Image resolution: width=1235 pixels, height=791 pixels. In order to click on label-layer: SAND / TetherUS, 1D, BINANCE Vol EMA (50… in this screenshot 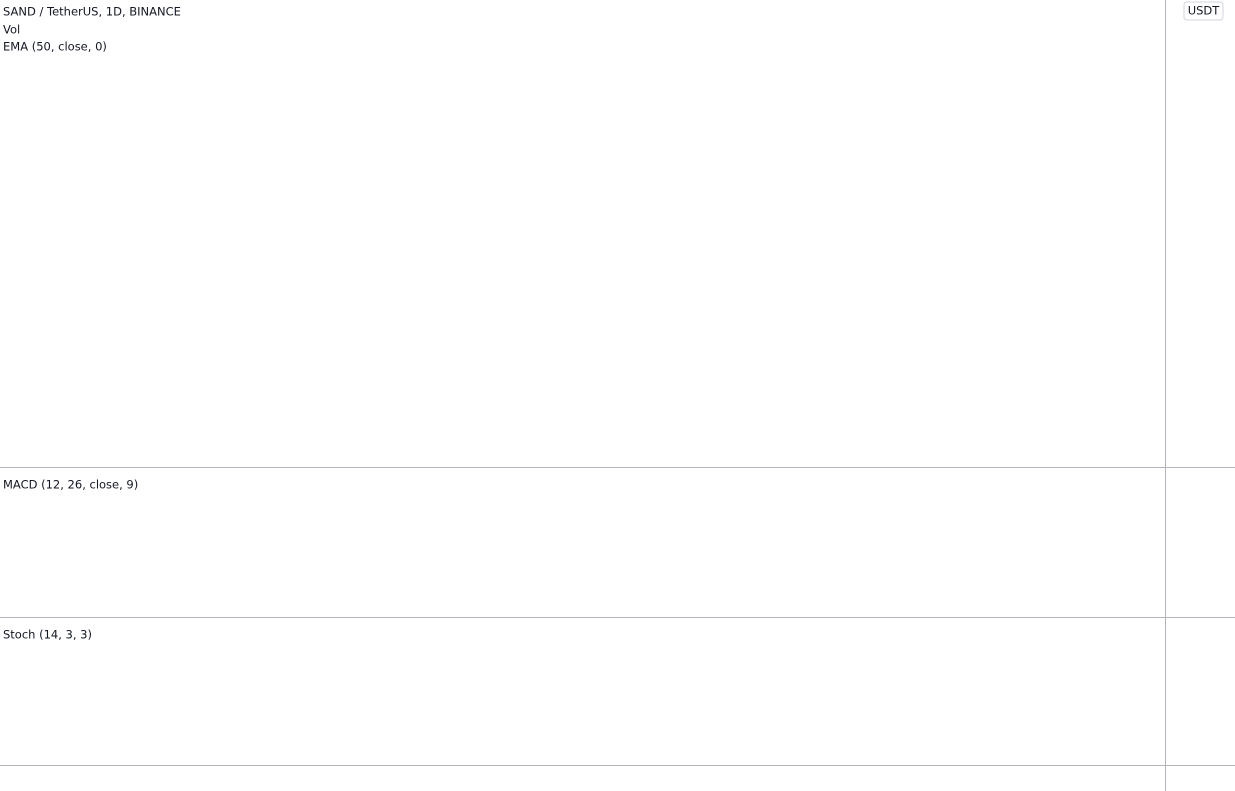, I will do `click(92, 323)`.